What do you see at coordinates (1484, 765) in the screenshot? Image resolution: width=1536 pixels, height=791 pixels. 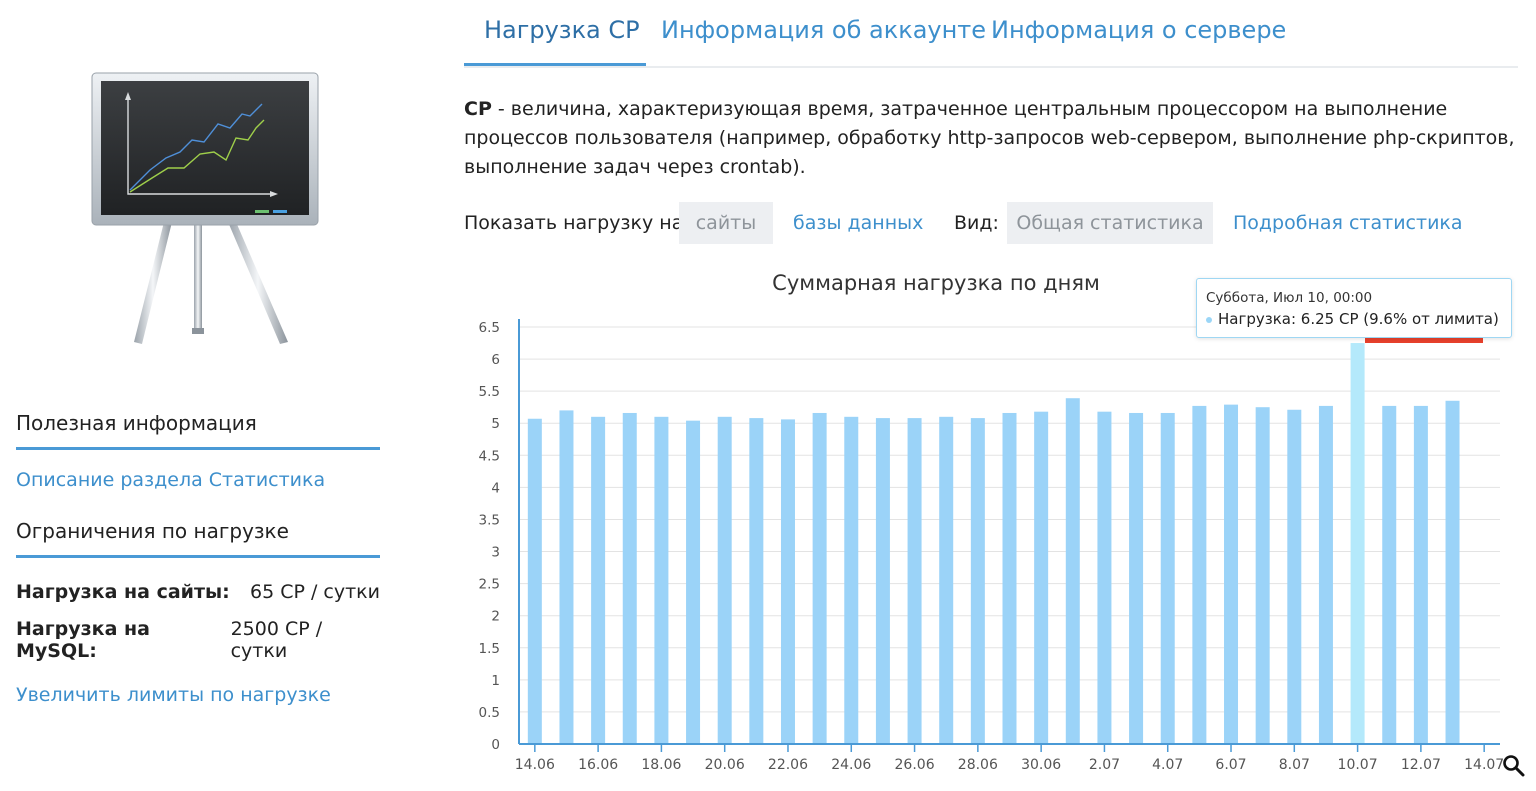 I see `x-tick-label: 14.07` at bounding box center [1484, 765].